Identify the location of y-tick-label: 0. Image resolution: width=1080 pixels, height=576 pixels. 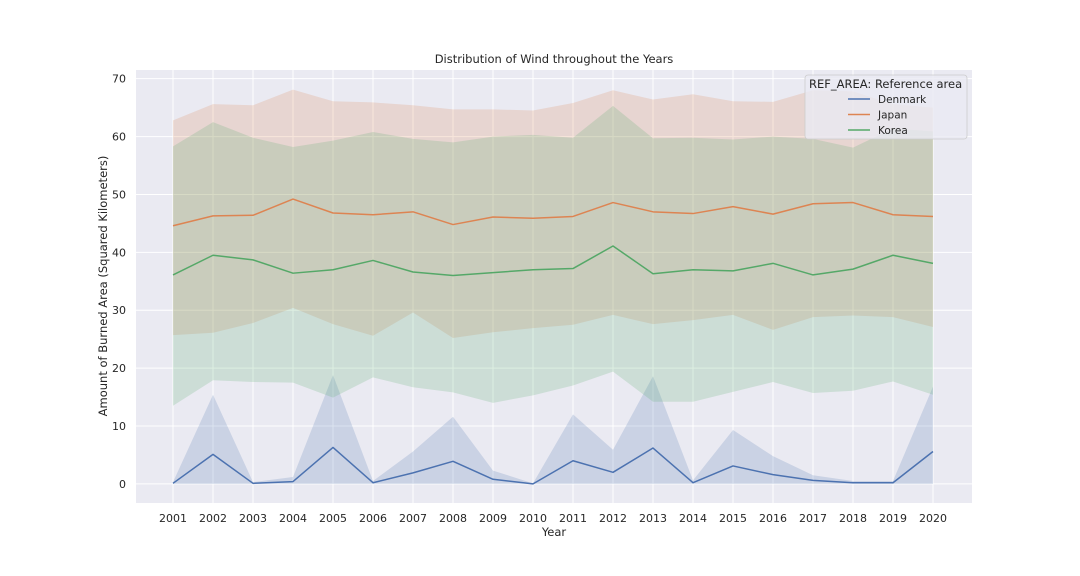
(122, 484).